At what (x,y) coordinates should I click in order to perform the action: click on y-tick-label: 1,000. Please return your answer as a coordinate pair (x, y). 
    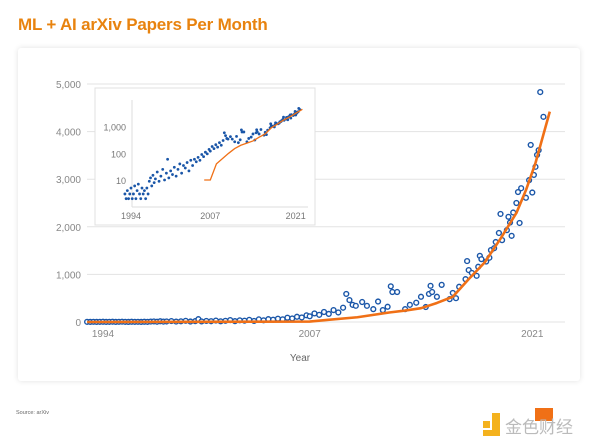
    Looking at the image, I should click on (68, 275).